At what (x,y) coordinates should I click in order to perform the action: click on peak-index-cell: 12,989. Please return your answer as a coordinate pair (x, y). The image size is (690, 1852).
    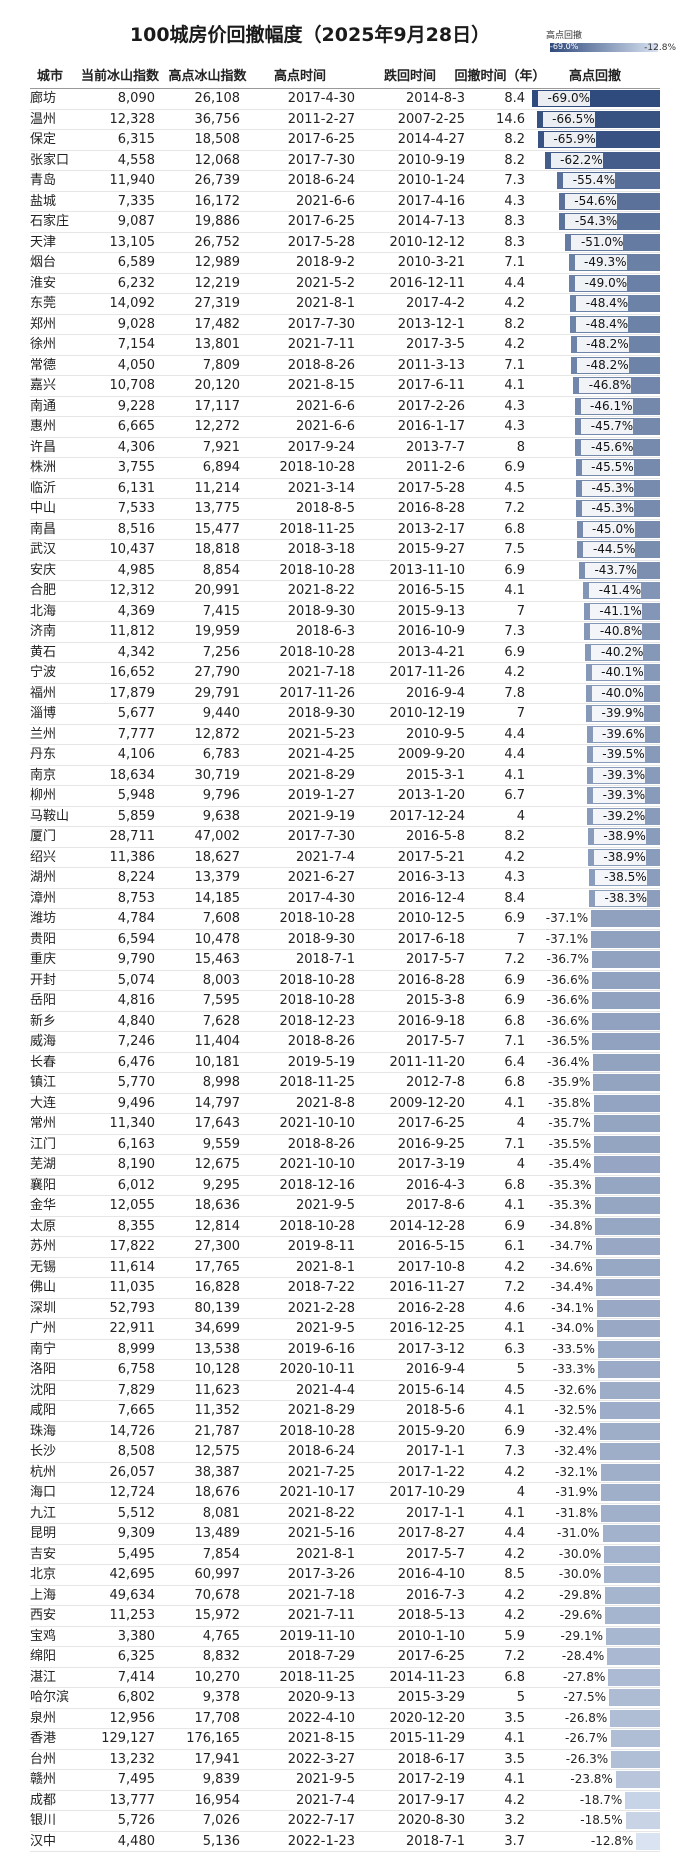
    Looking at the image, I should click on (200, 263).